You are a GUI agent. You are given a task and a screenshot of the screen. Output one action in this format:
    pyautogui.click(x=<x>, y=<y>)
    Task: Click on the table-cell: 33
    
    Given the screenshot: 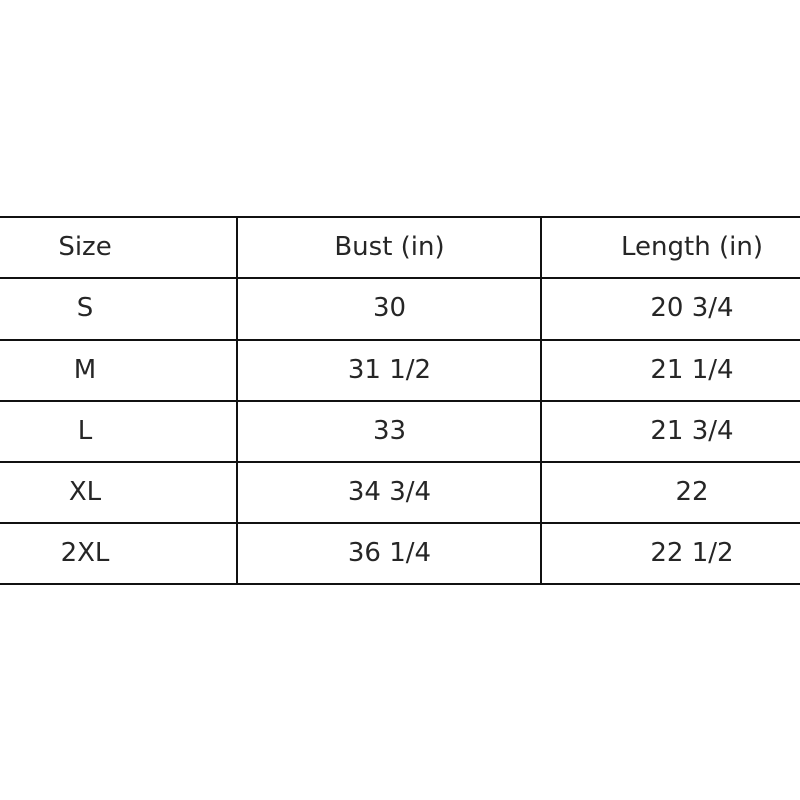 What is the action you would take?
    pyautogui.click(x=389, y=431)
    